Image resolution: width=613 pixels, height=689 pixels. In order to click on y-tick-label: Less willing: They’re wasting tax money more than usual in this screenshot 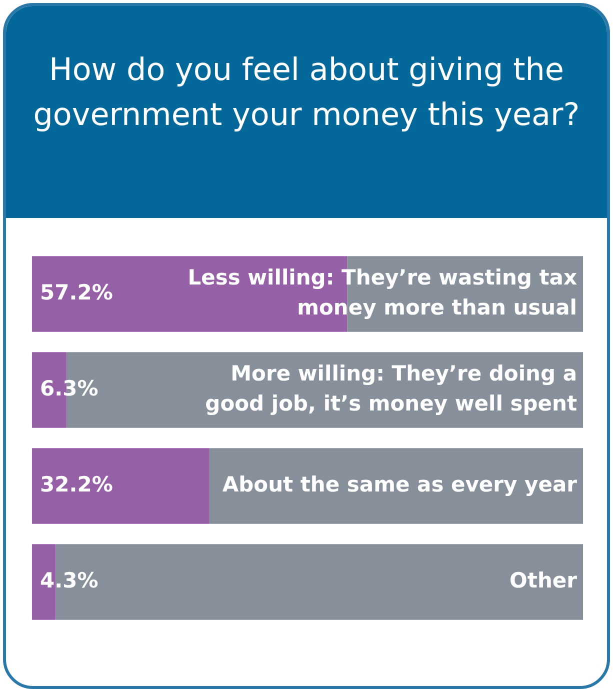, I will do `click(383, 292)`.